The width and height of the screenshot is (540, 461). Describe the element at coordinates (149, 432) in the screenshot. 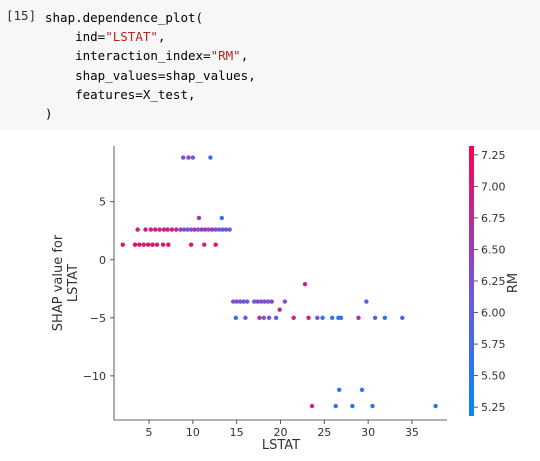

I see `x-tick-label: 5` at that location.